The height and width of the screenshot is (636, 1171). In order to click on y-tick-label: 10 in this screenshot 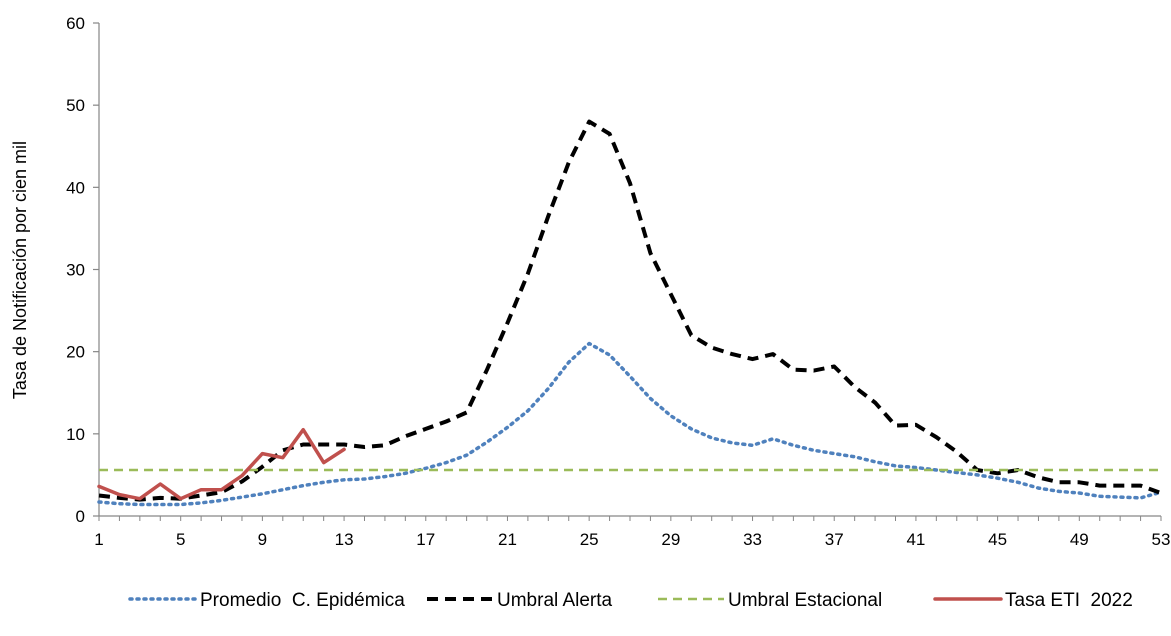, I will do `click(75, 434)`.